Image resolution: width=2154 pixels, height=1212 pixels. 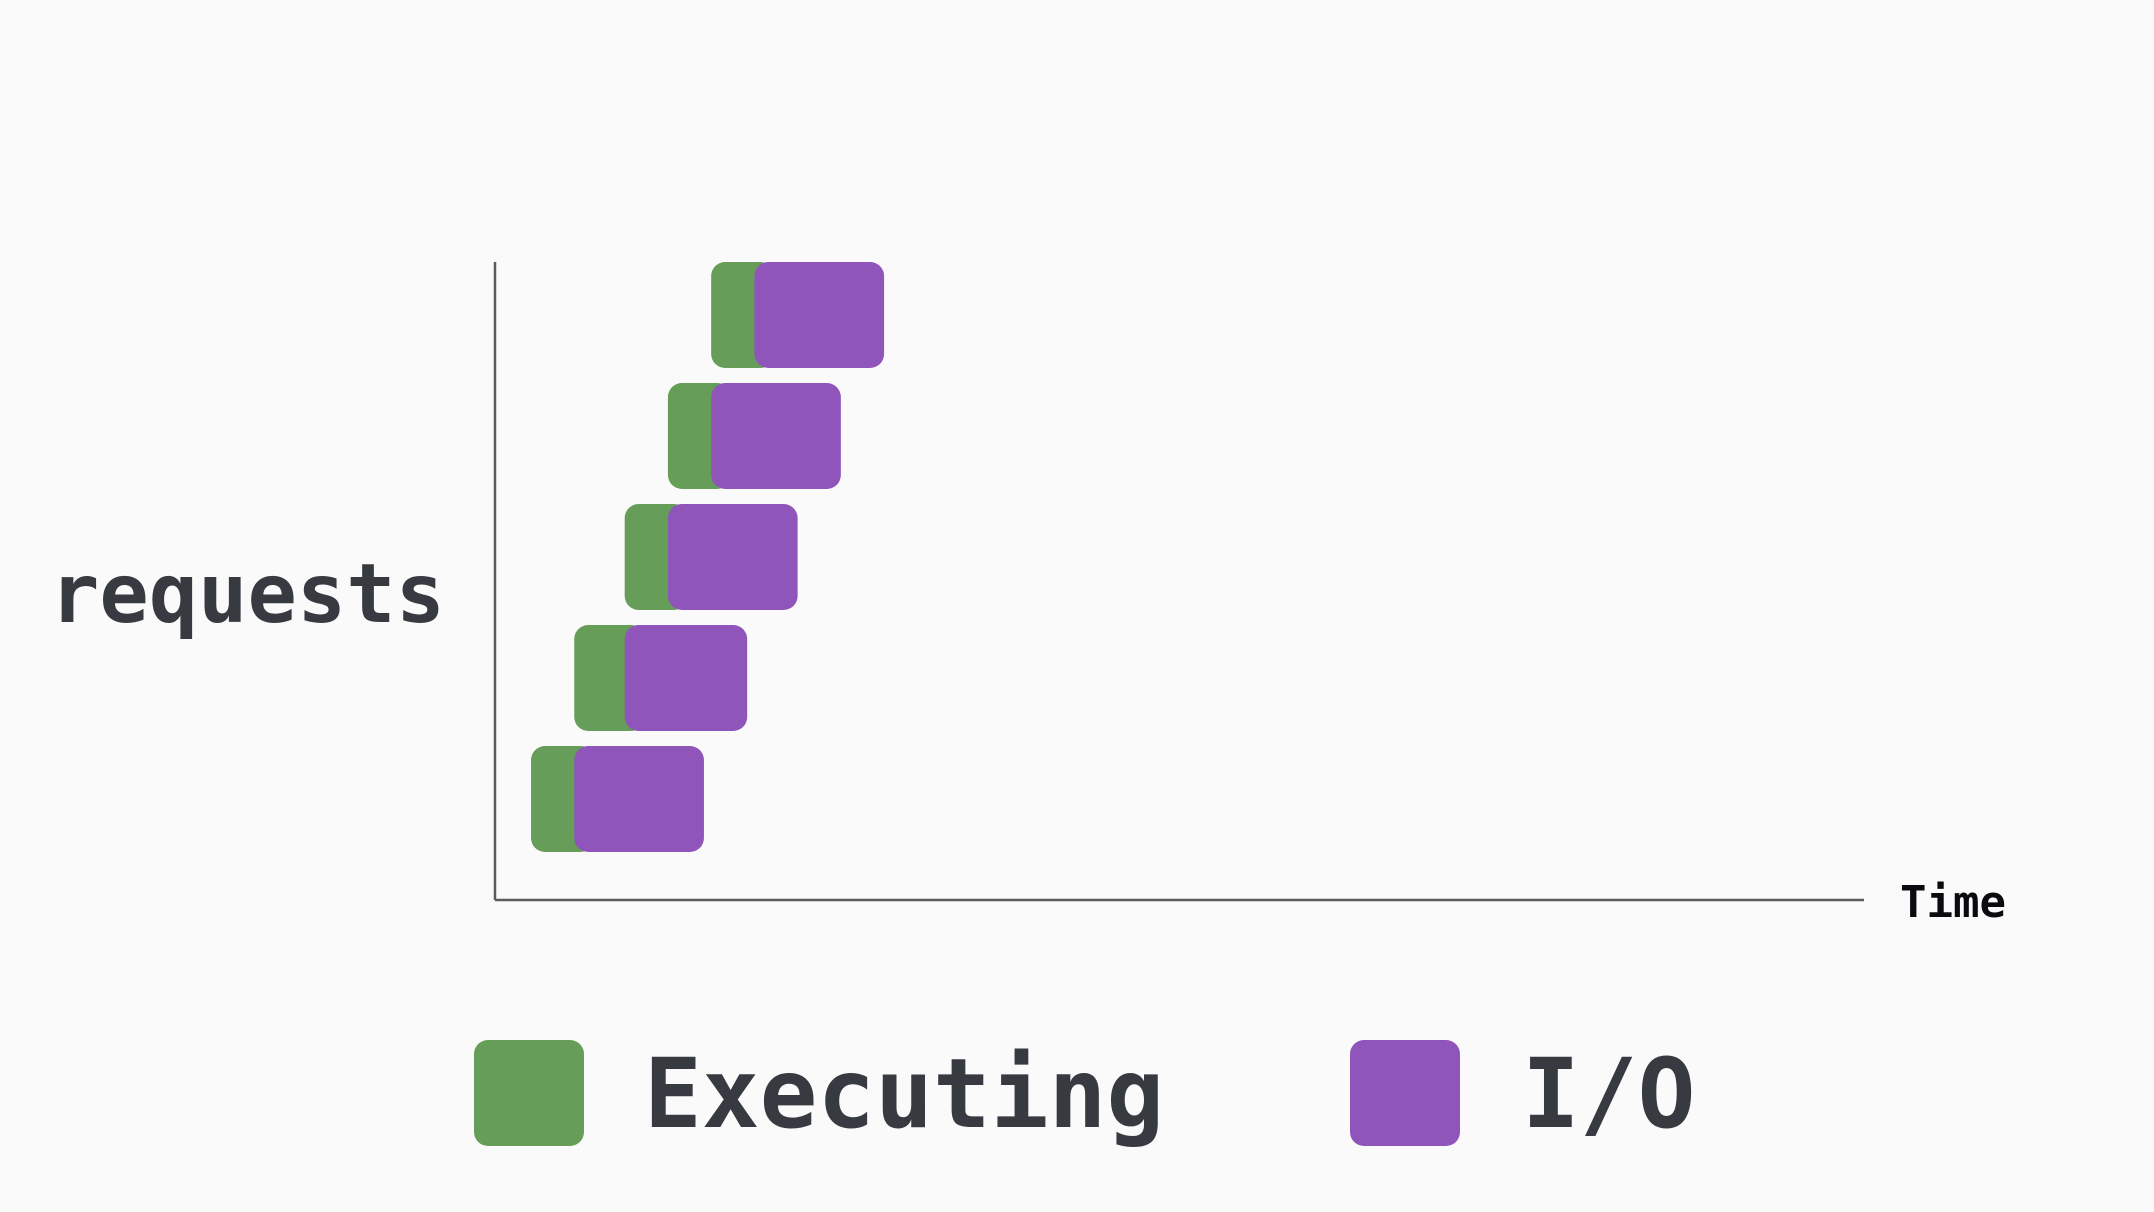 I want to click on legend-label-executing: Executing, so click(x=904, y=1094).